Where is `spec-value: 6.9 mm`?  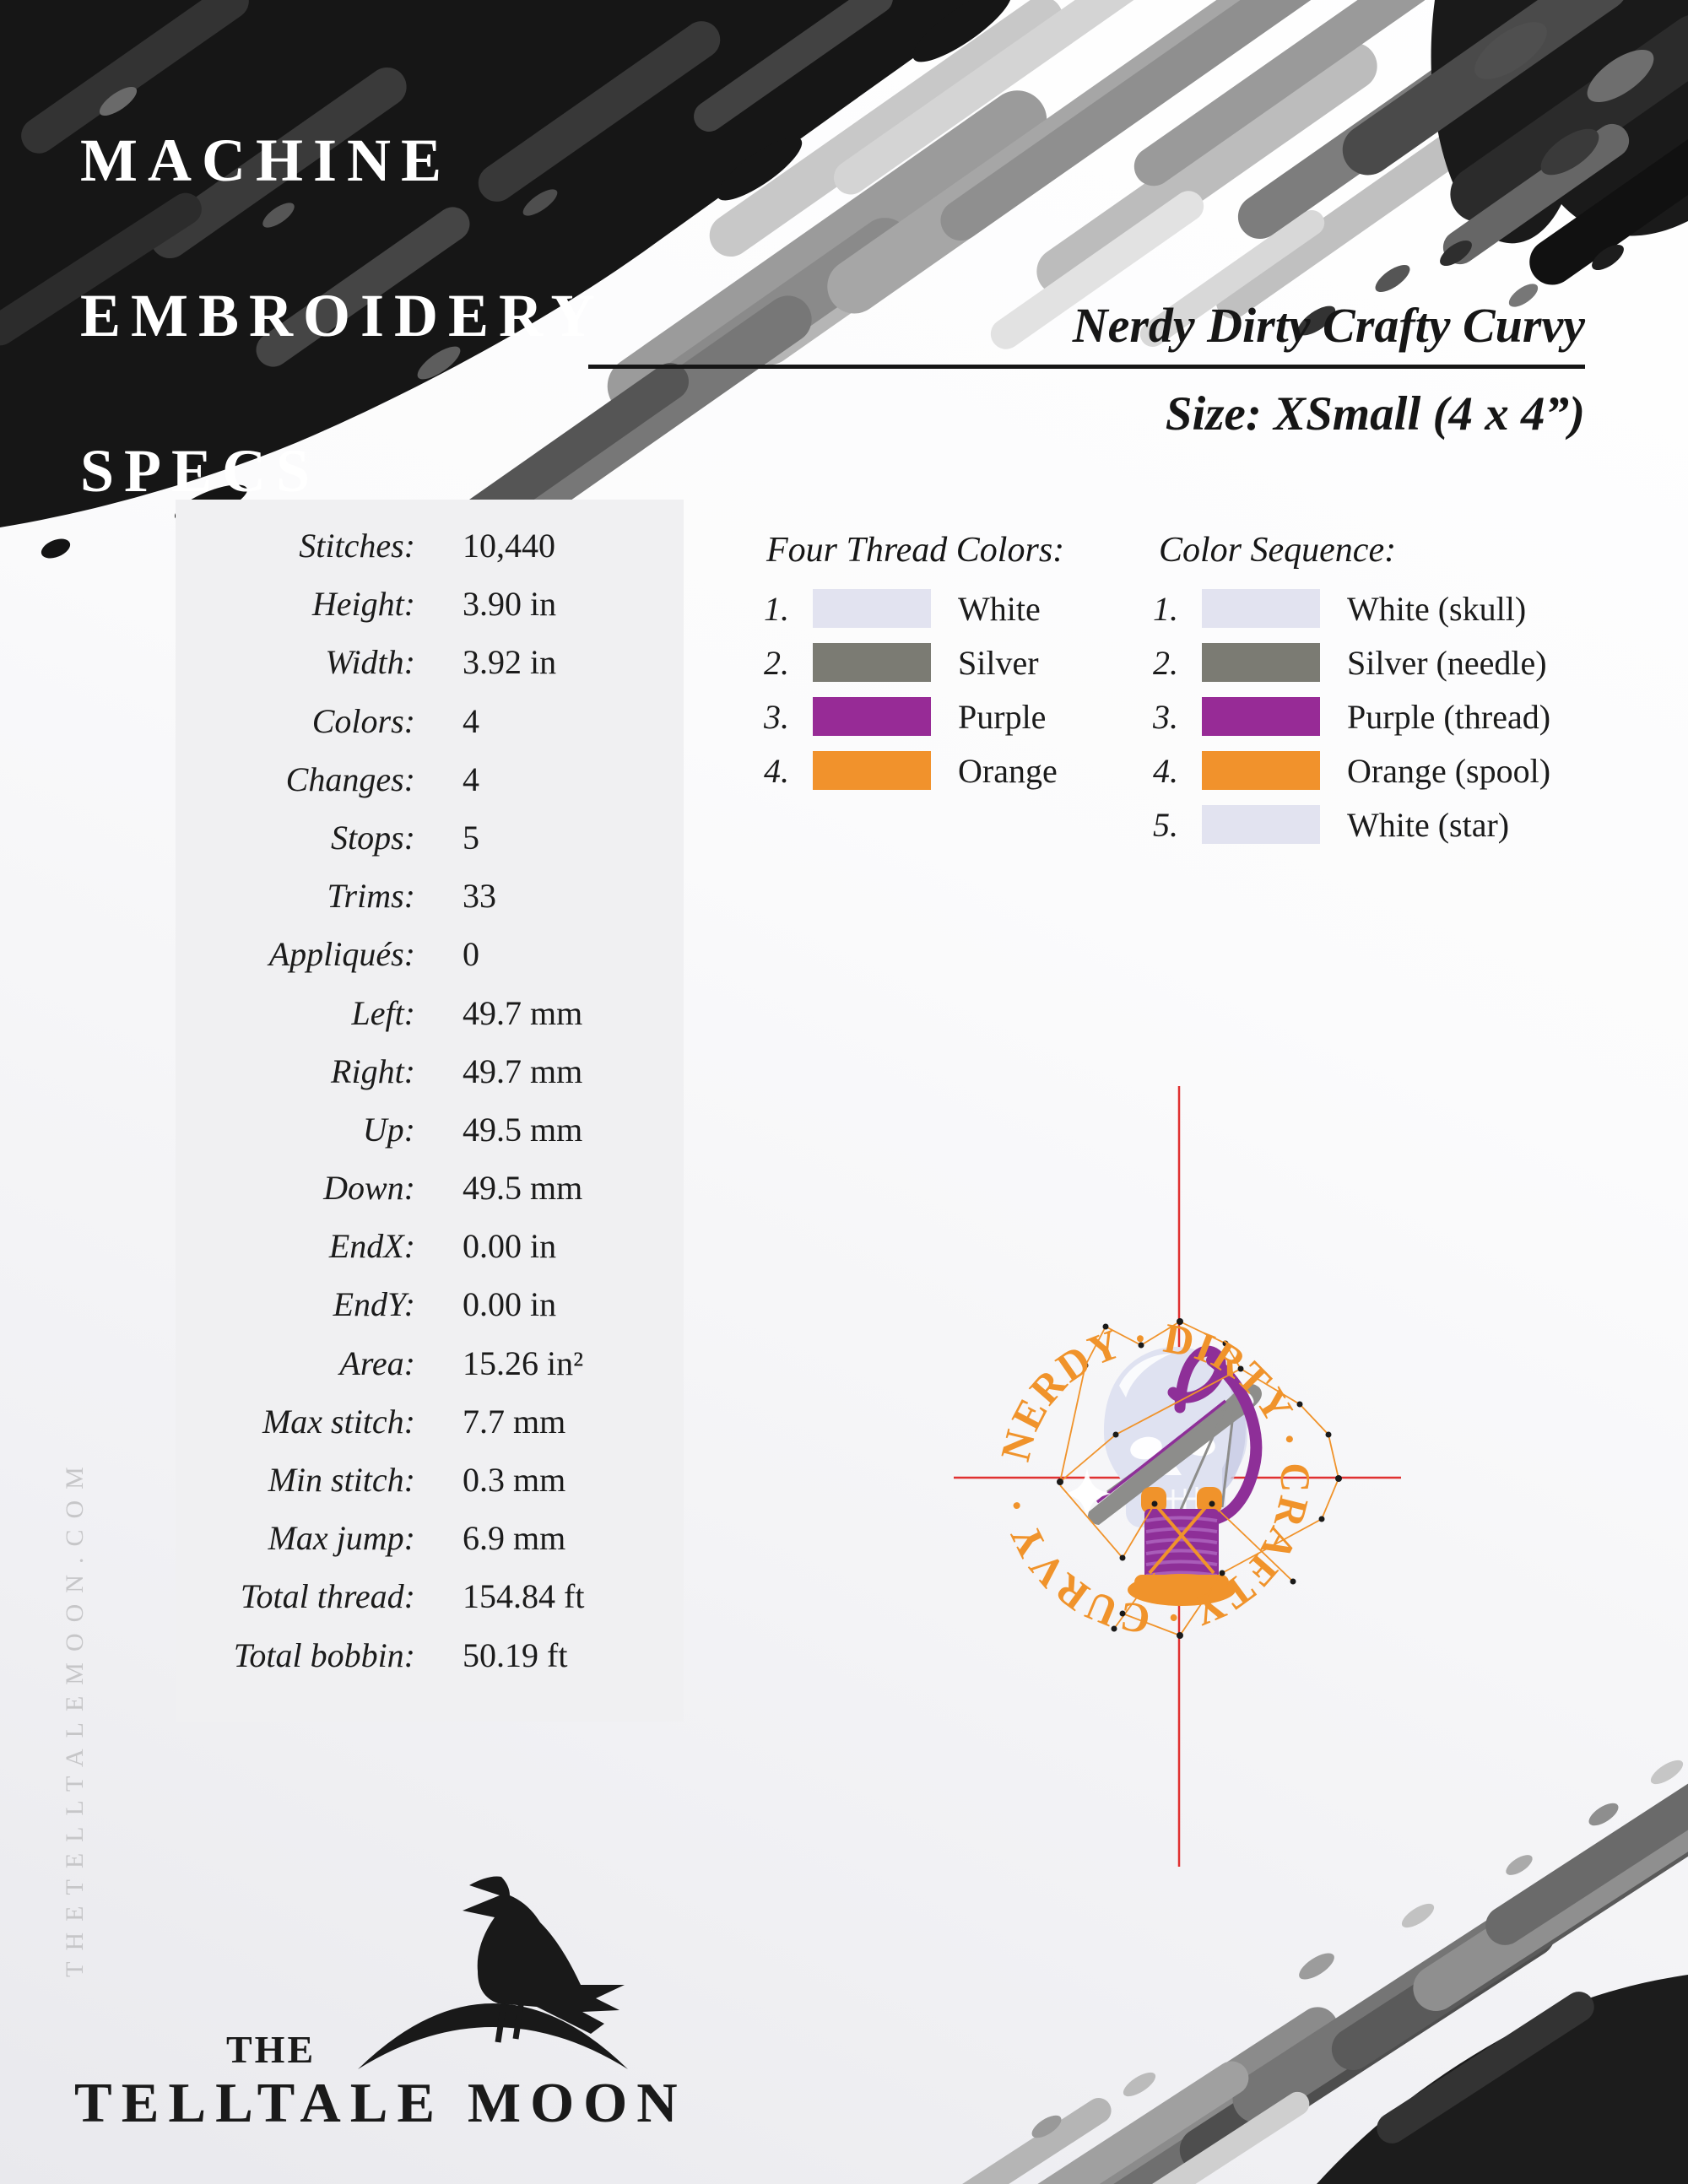 spec-value: 6.9 mm is located at coordinates (514, 1538).